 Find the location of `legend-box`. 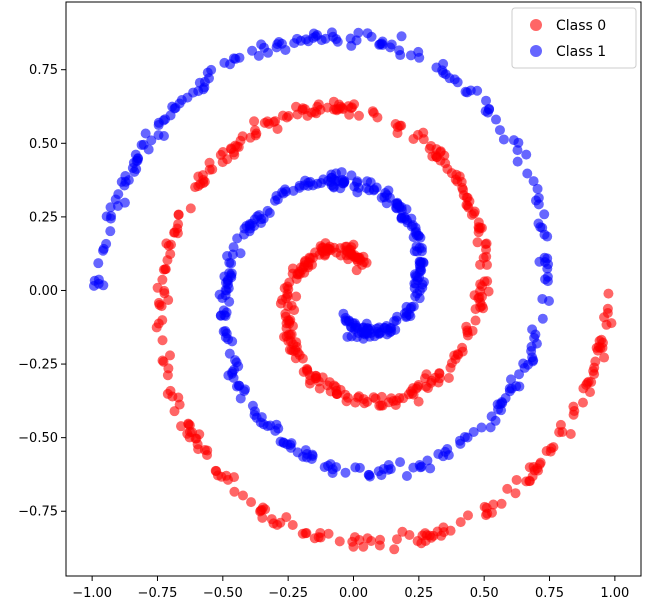

legend-box is located at coordinates (574, 38).